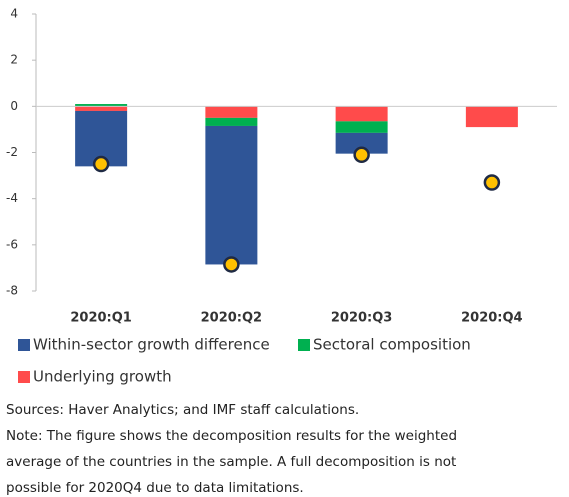 The image size is (569, 497). I want to click on x-tick-label: 2020:Q3, so click(361, 318).